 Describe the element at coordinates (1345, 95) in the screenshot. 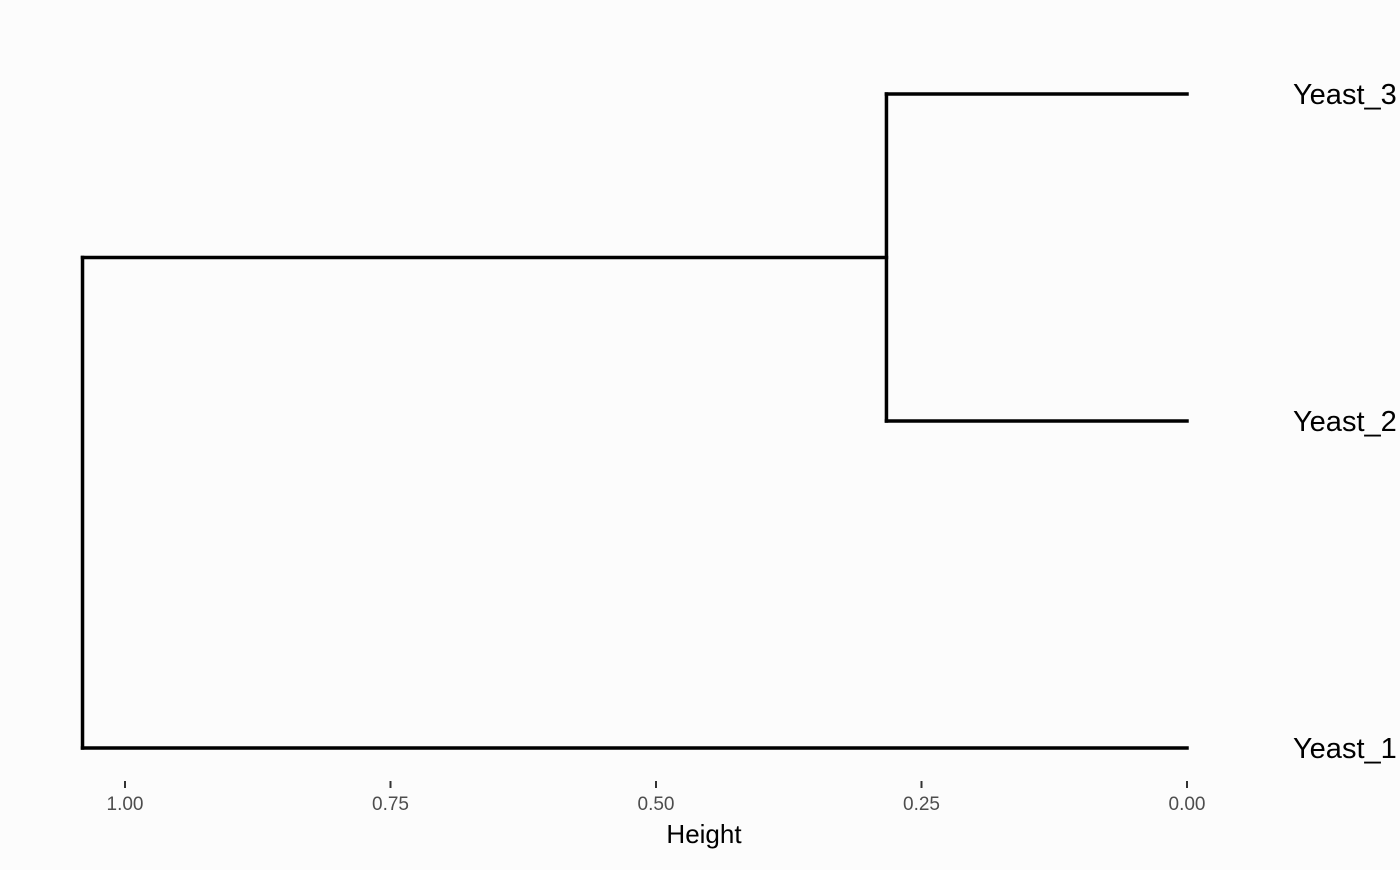

I see `leaf-label: Yeast_3` at that location.